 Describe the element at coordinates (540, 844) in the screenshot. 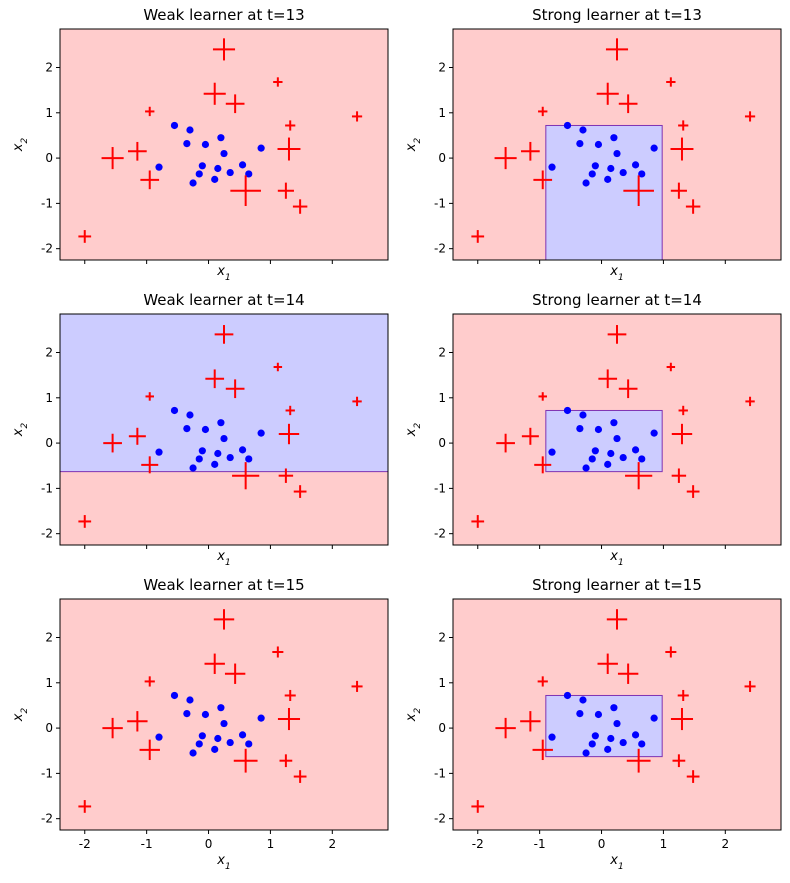

I see `x-tick-label: -1` at that location.